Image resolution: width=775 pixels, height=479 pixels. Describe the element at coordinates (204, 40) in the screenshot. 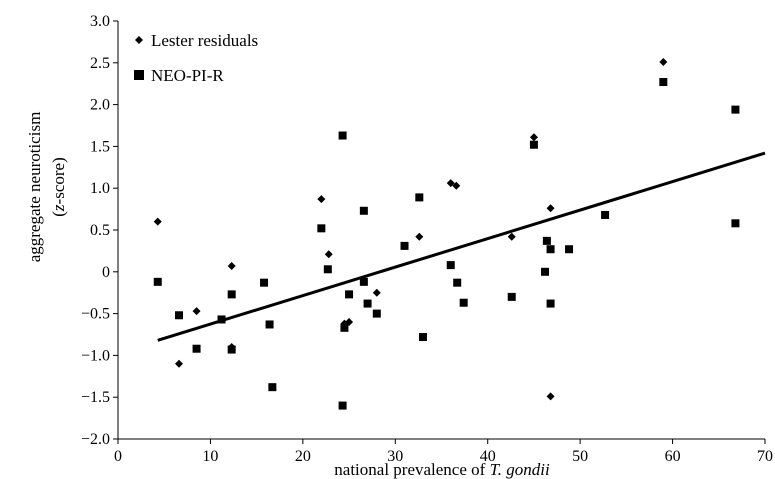

I see `legend-label: Lester residuals` at that location.